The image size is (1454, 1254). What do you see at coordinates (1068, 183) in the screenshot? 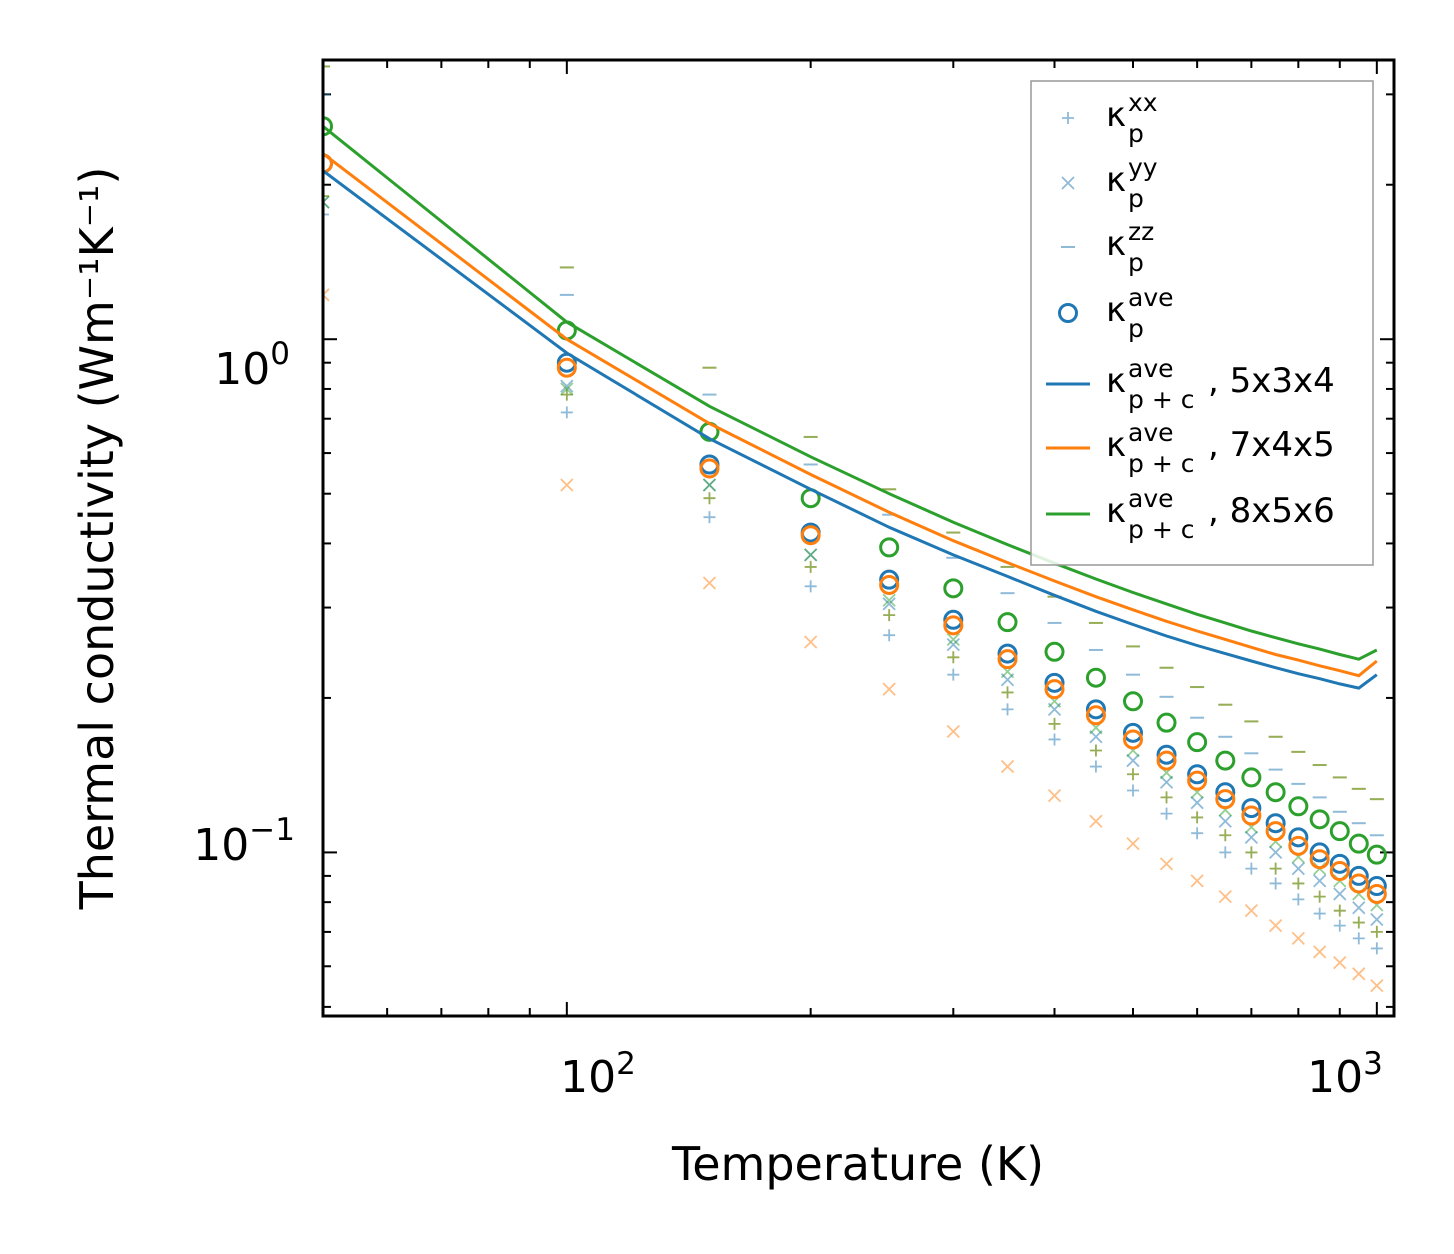
I see `legend-marker` at bounding box center [1068, 183].